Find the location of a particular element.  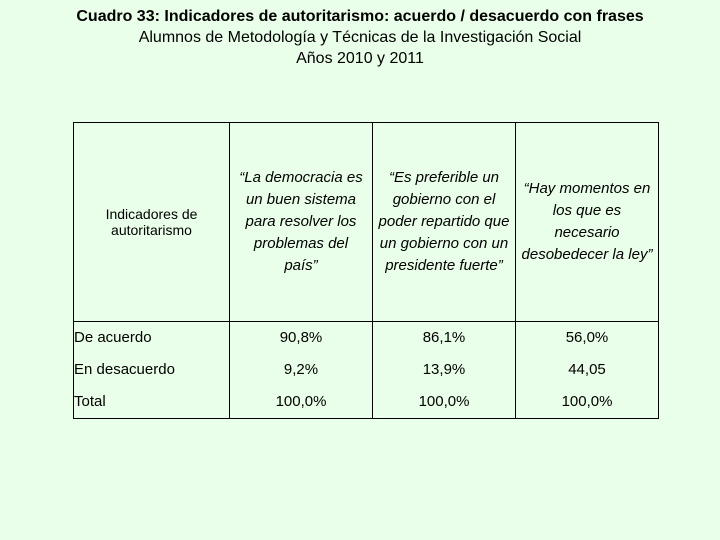

corner-header-label: Indicadores de autoritarismo is located at coordinates (151, 222).